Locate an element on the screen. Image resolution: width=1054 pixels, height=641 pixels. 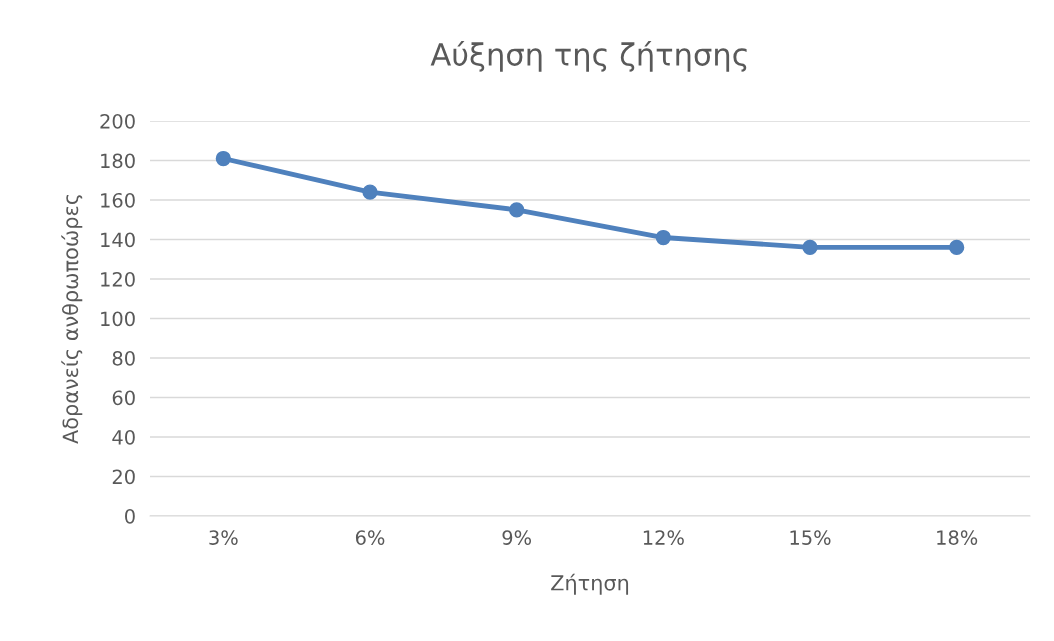
y-tick-label: 160 is located at coordinates (118, 200).